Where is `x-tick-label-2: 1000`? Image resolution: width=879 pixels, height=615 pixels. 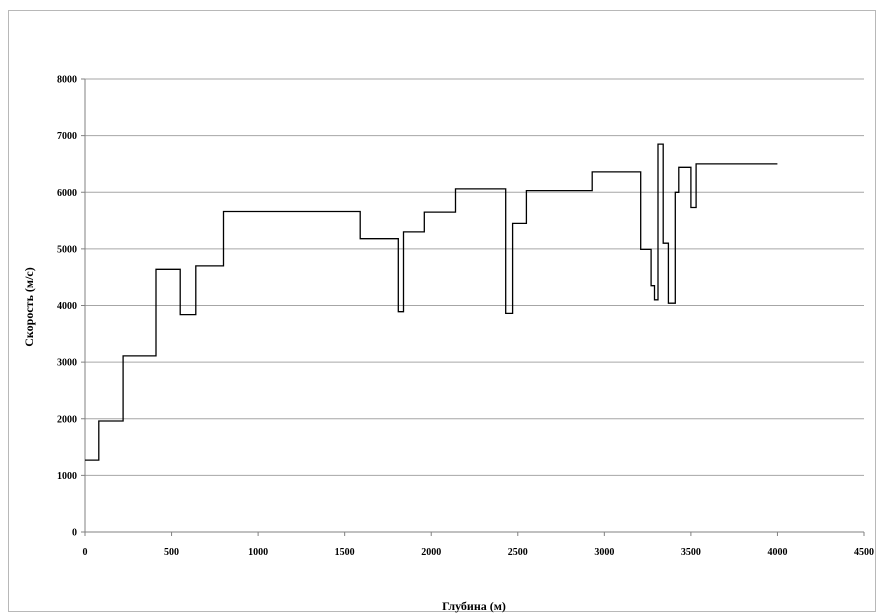 x-tick-label-2: 1000 is located at coordinates (258, 552).